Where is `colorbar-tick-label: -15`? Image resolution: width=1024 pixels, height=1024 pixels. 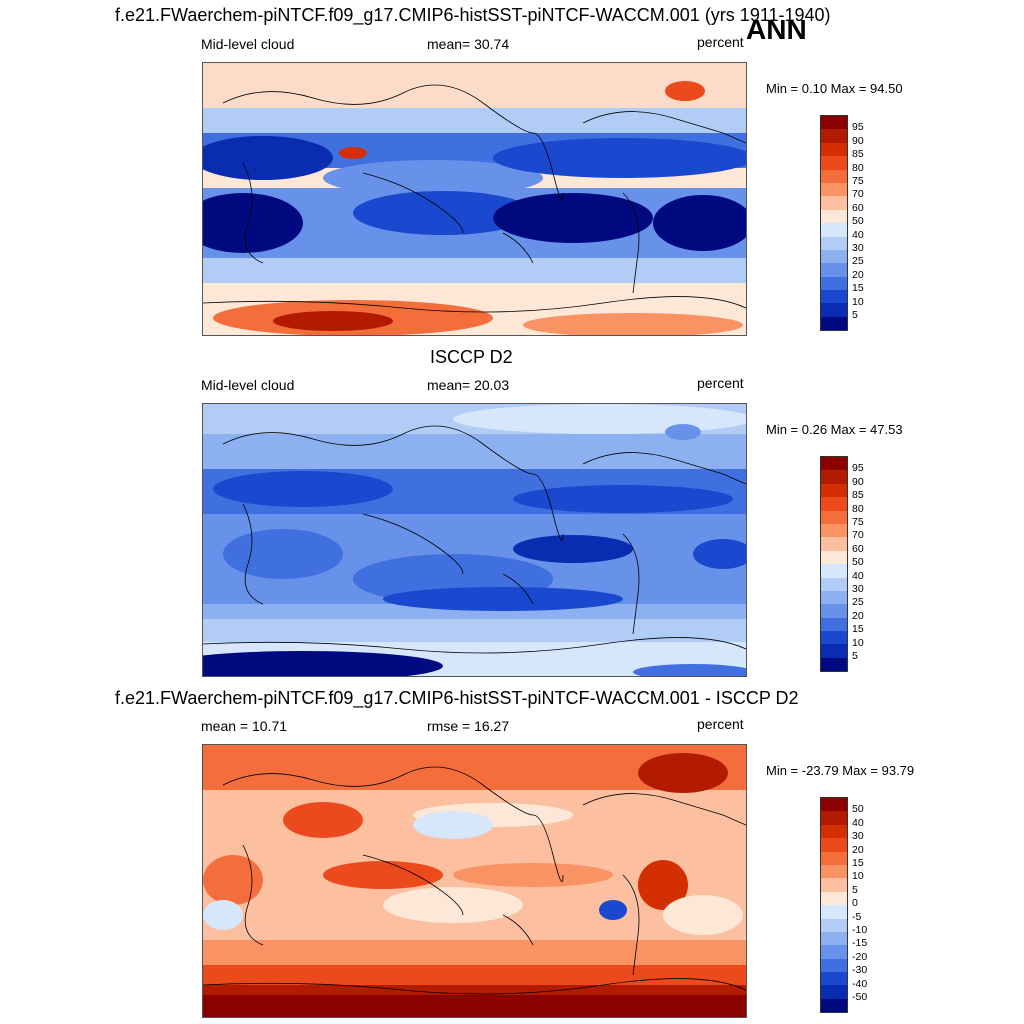 colorbar-tick-label: -15 is located at coordinates (860, 943).